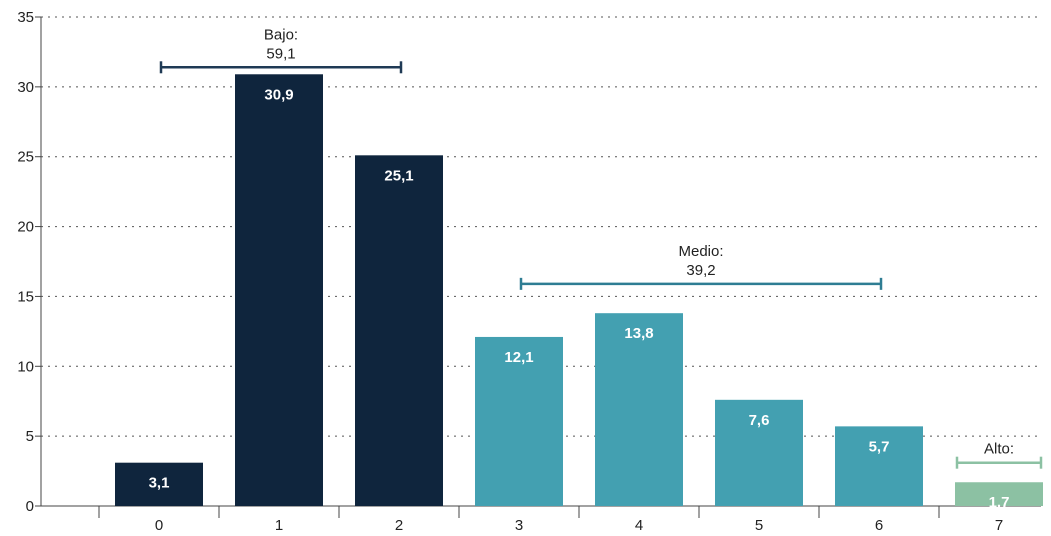 The height and width of the screenshot is (536, 1051). Describe the element at coordinates (519, 525) in the screenshot. I see `x-tick-label: 3` at that location.